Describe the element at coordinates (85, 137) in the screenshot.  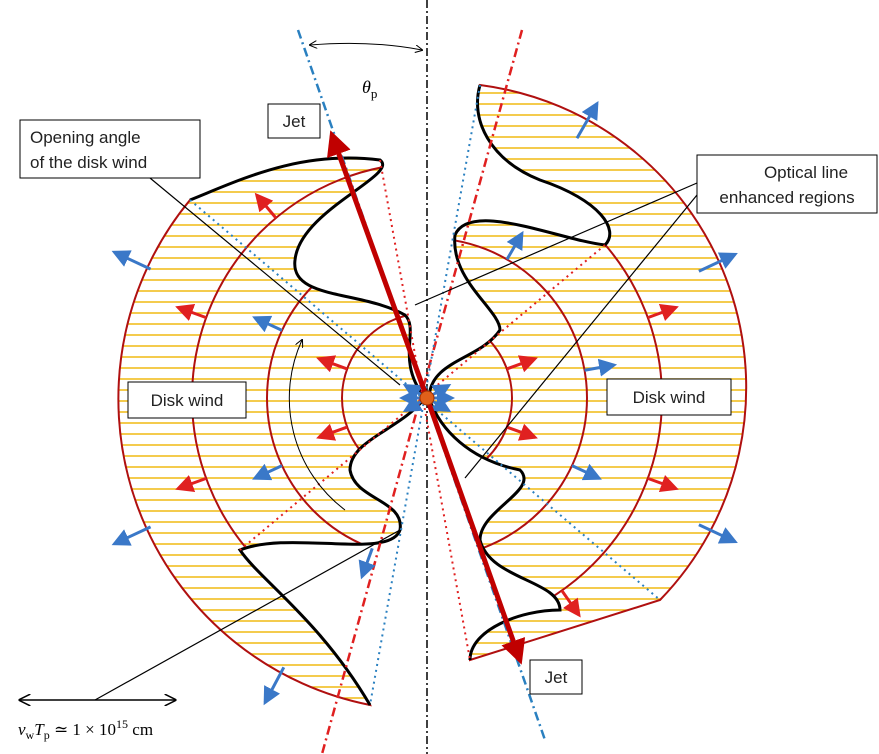
I see `opening-angle-line: Opening angle` at that location.